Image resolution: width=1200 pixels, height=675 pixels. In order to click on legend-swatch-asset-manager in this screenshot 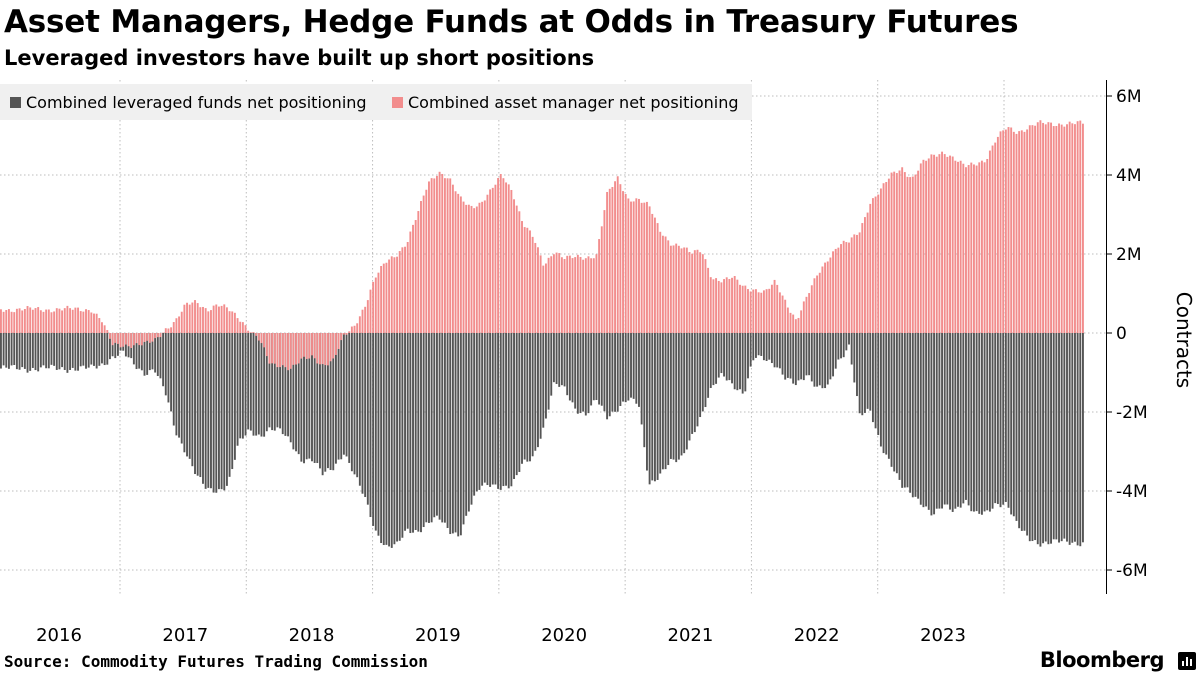, I will do `click(397, 102)`.